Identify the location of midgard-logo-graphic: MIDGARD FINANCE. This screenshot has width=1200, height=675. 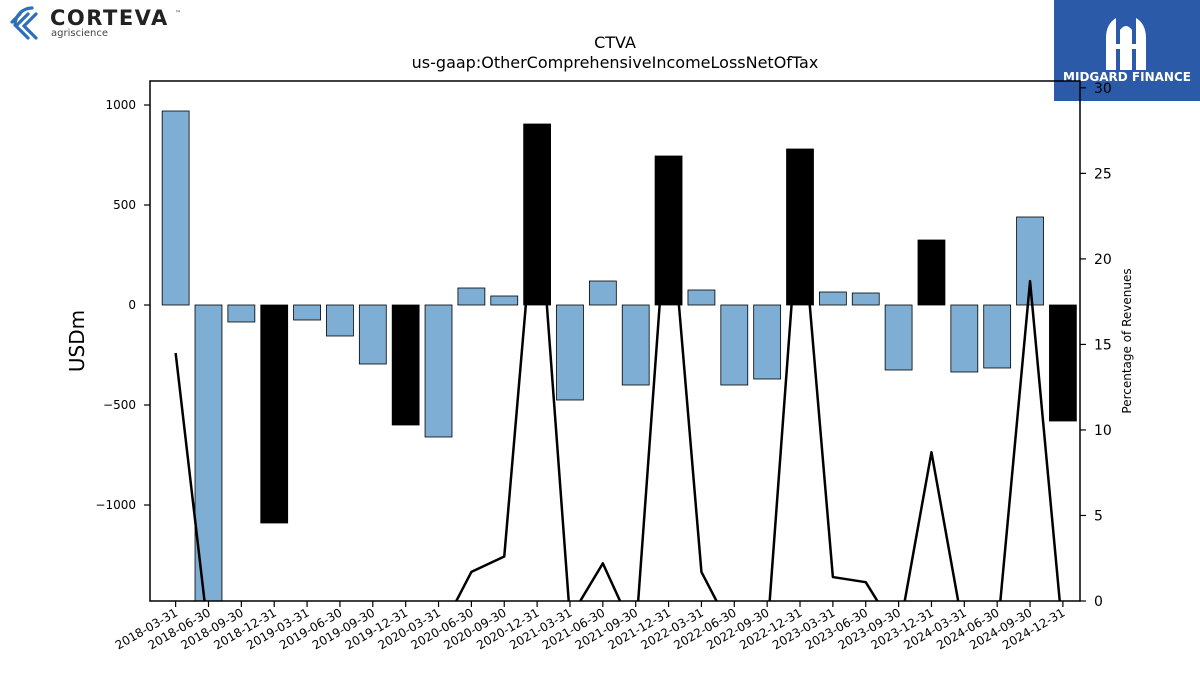
(1127, 51).